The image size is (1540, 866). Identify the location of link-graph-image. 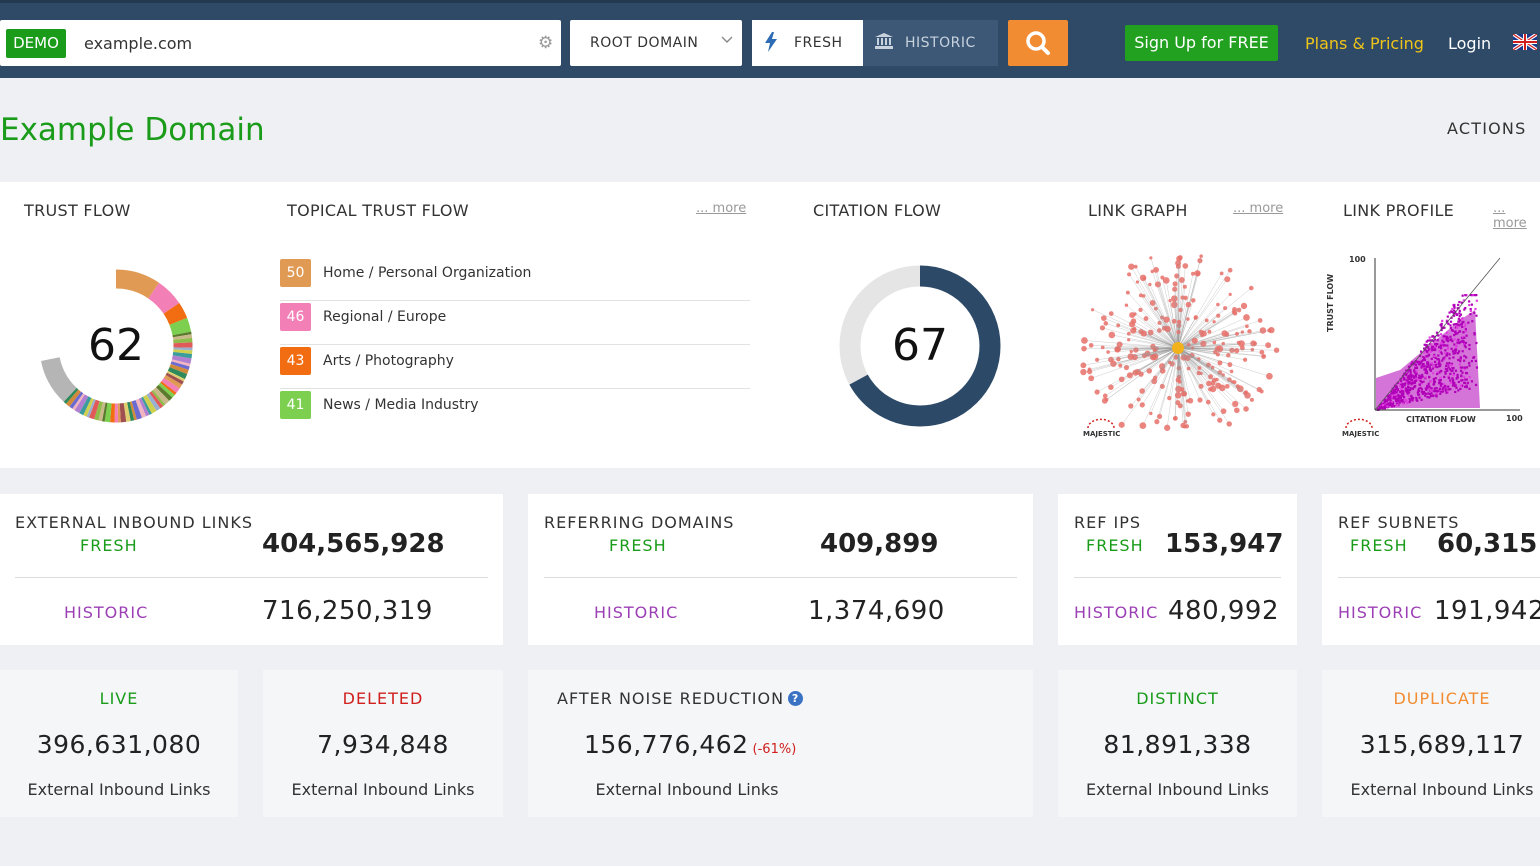
(1185, 348).